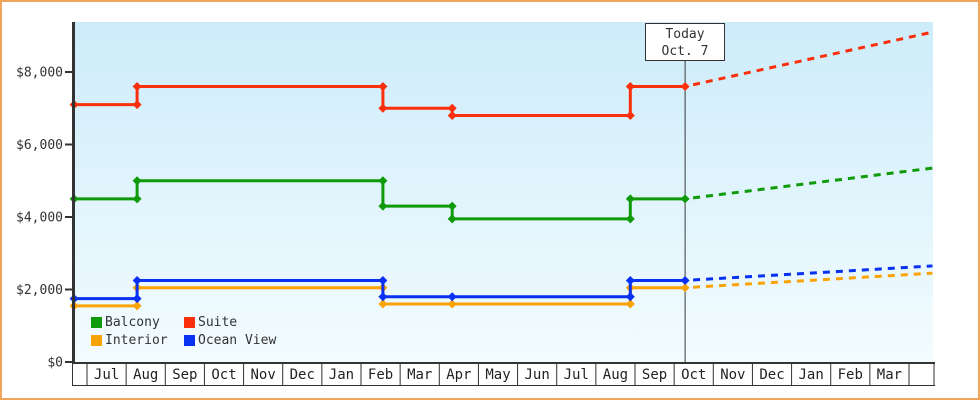  What do you see at coordinates (685, 34) in the screenshot?
I see `today-label-line1: Today` at bounding box center [685, 34].